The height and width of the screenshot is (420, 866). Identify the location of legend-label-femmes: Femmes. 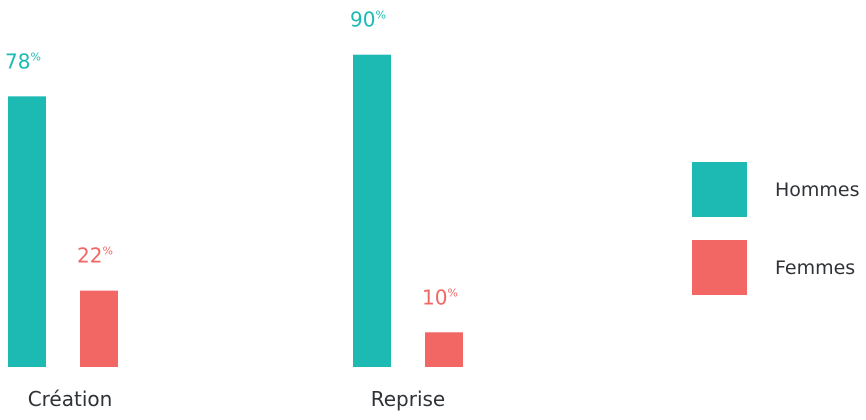
(815, 267).